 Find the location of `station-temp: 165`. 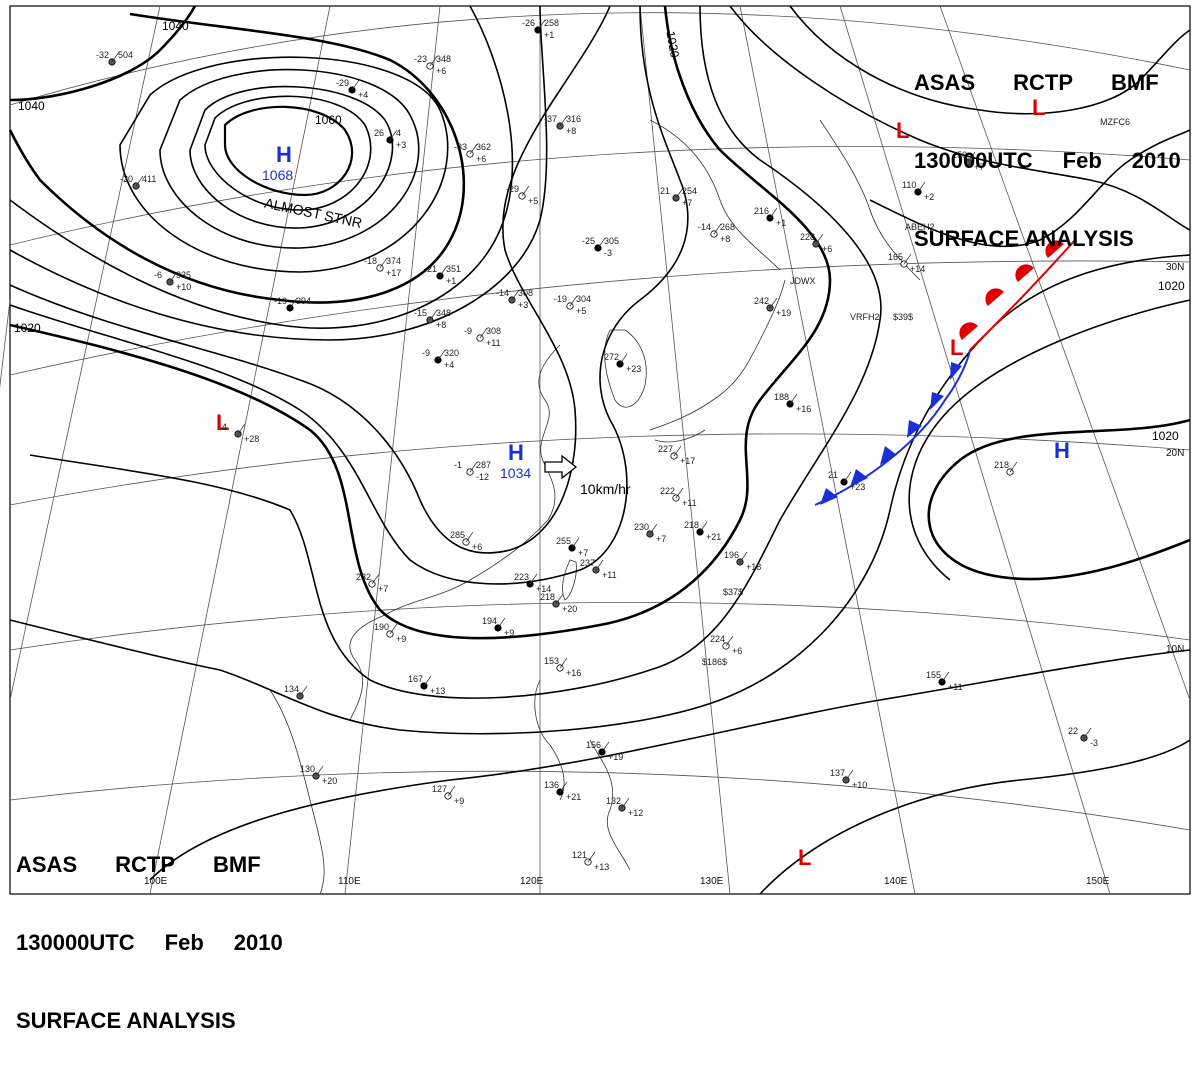

station-temp: 165 is located at coordinates (895, 257).